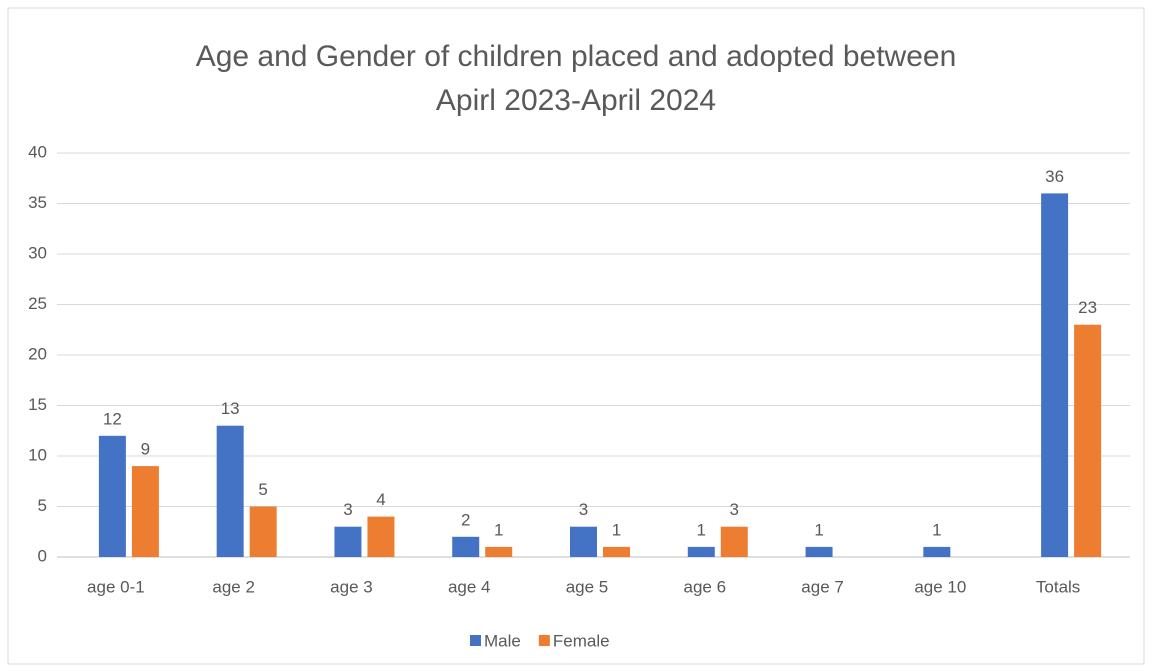 The image size is (1152, 672). What do you see at coordinates (940, 586) in the screenshot?
I see `x-tick-label: age 10` at bounding box center [940, 586].